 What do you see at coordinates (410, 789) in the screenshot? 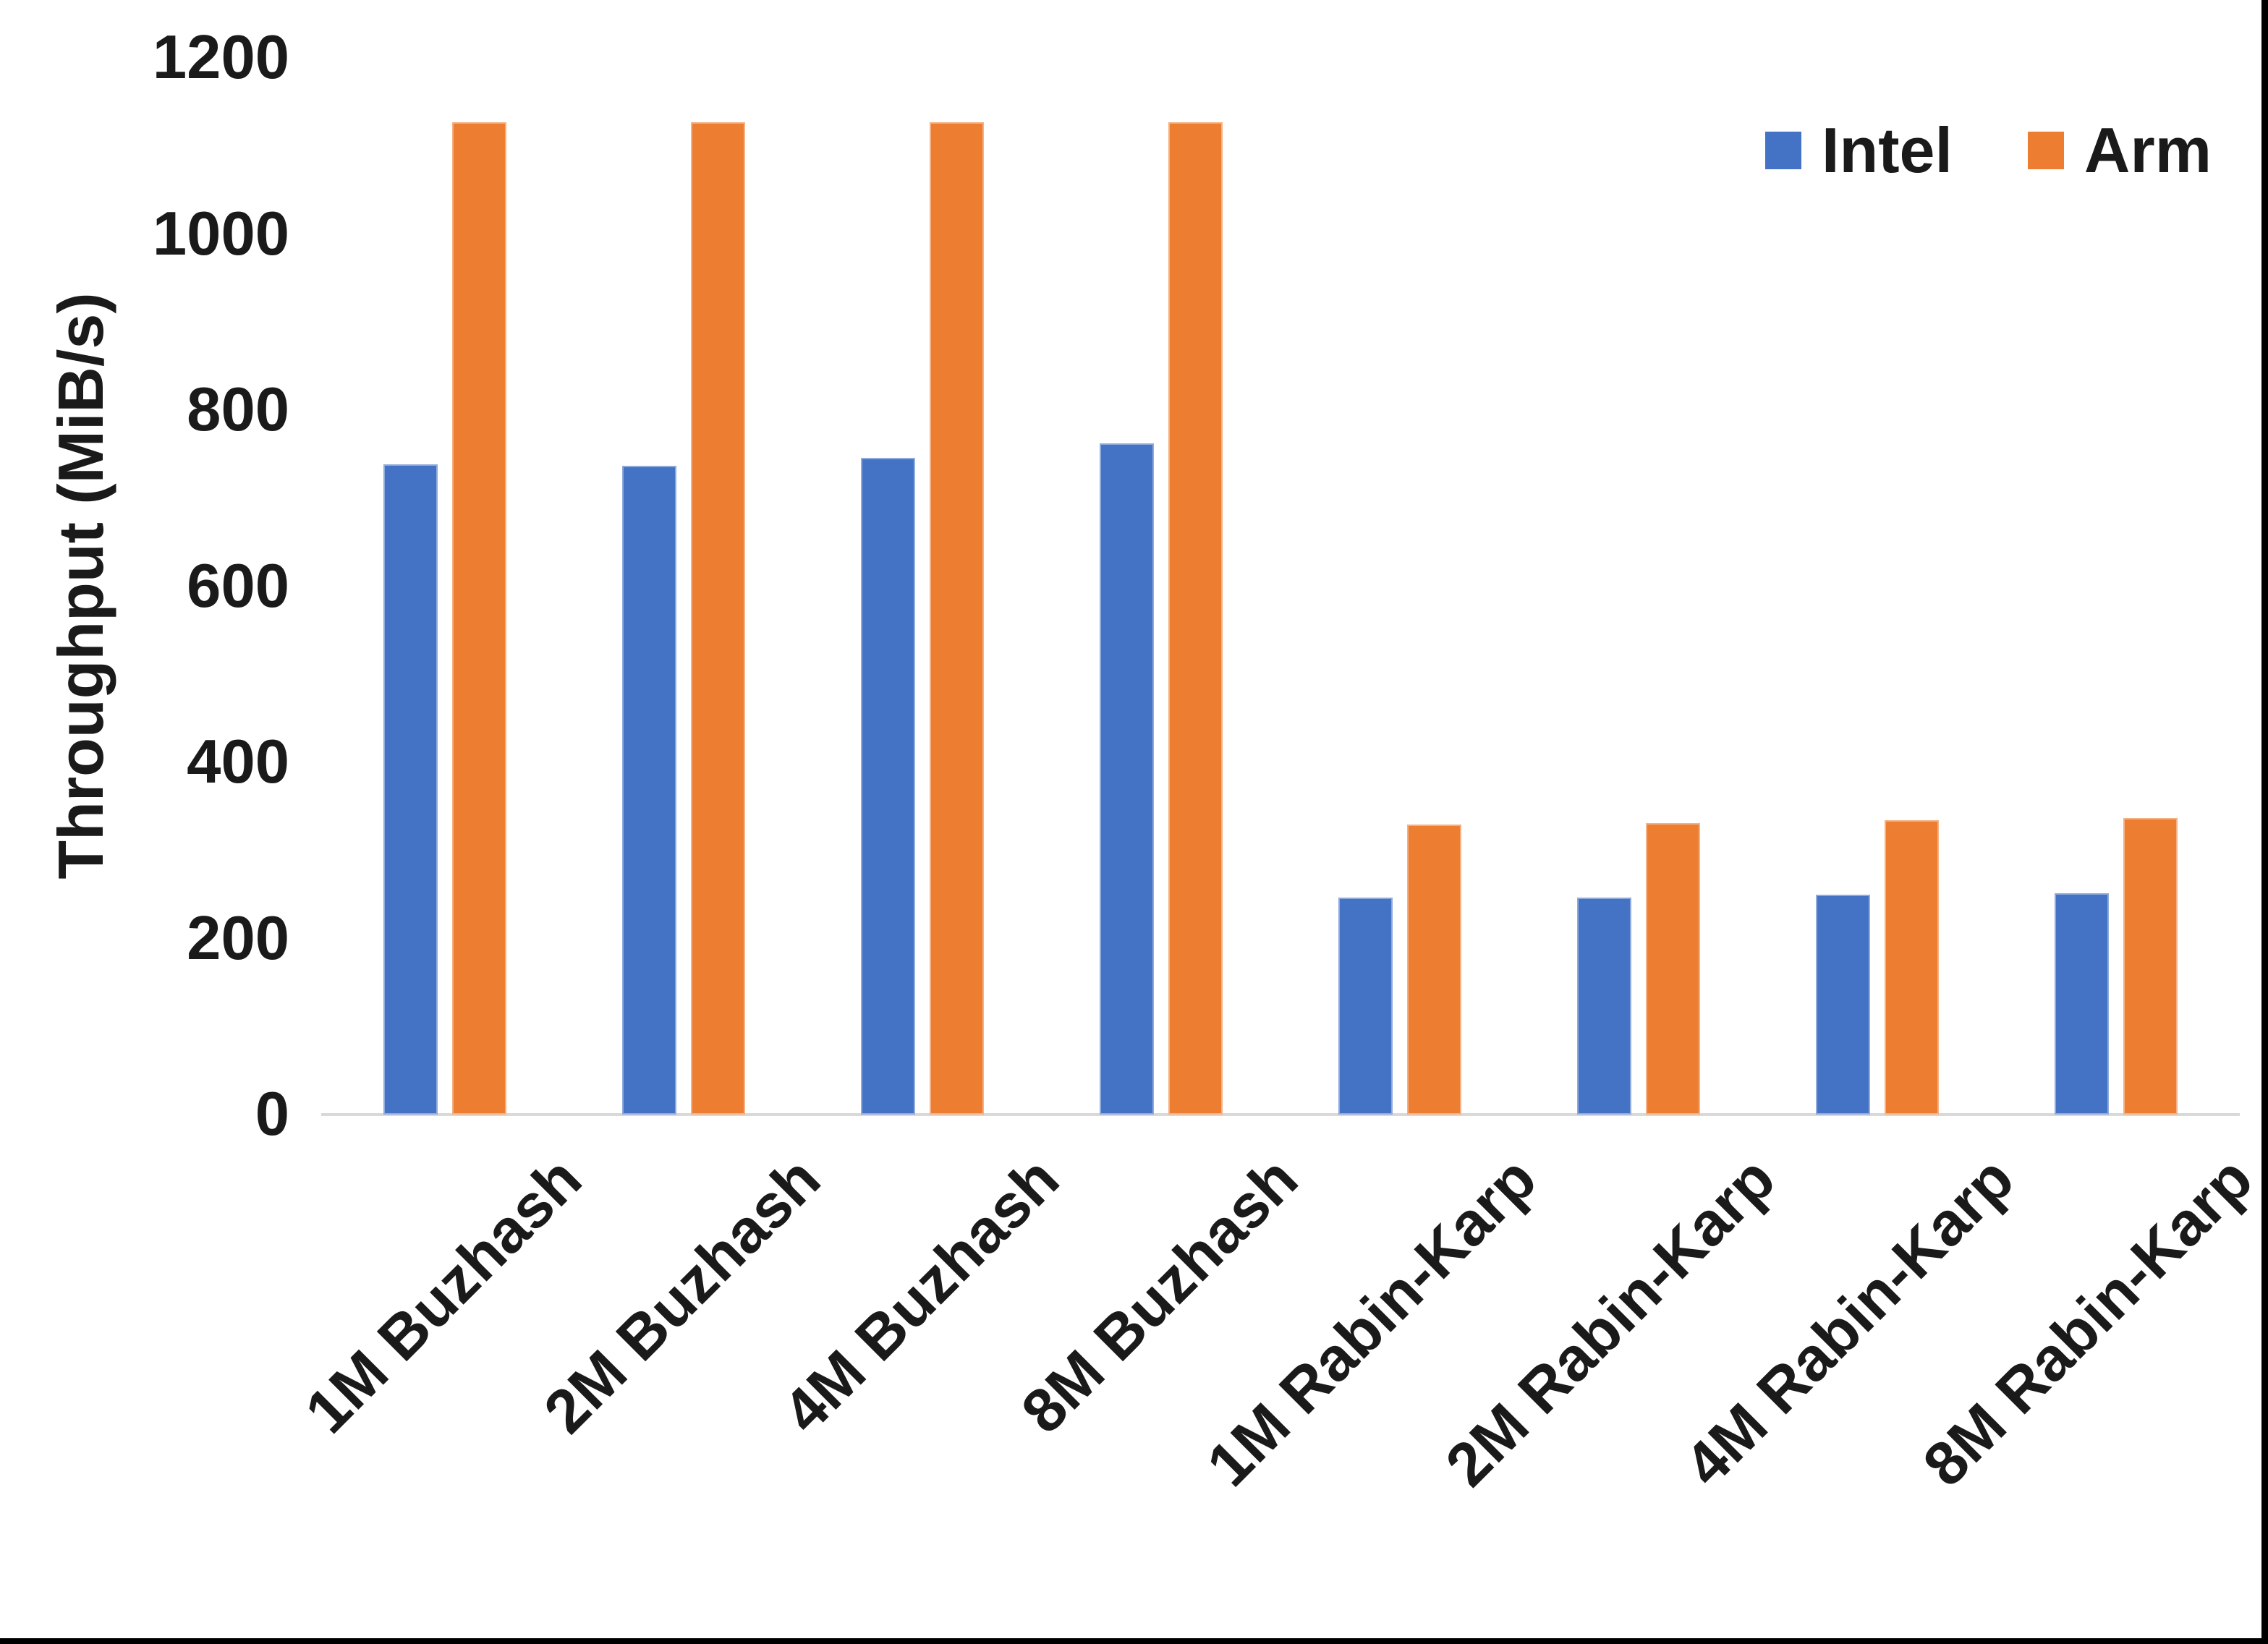
I see `bar-intel-1m-buzhash` at bounding box center [410, 789].